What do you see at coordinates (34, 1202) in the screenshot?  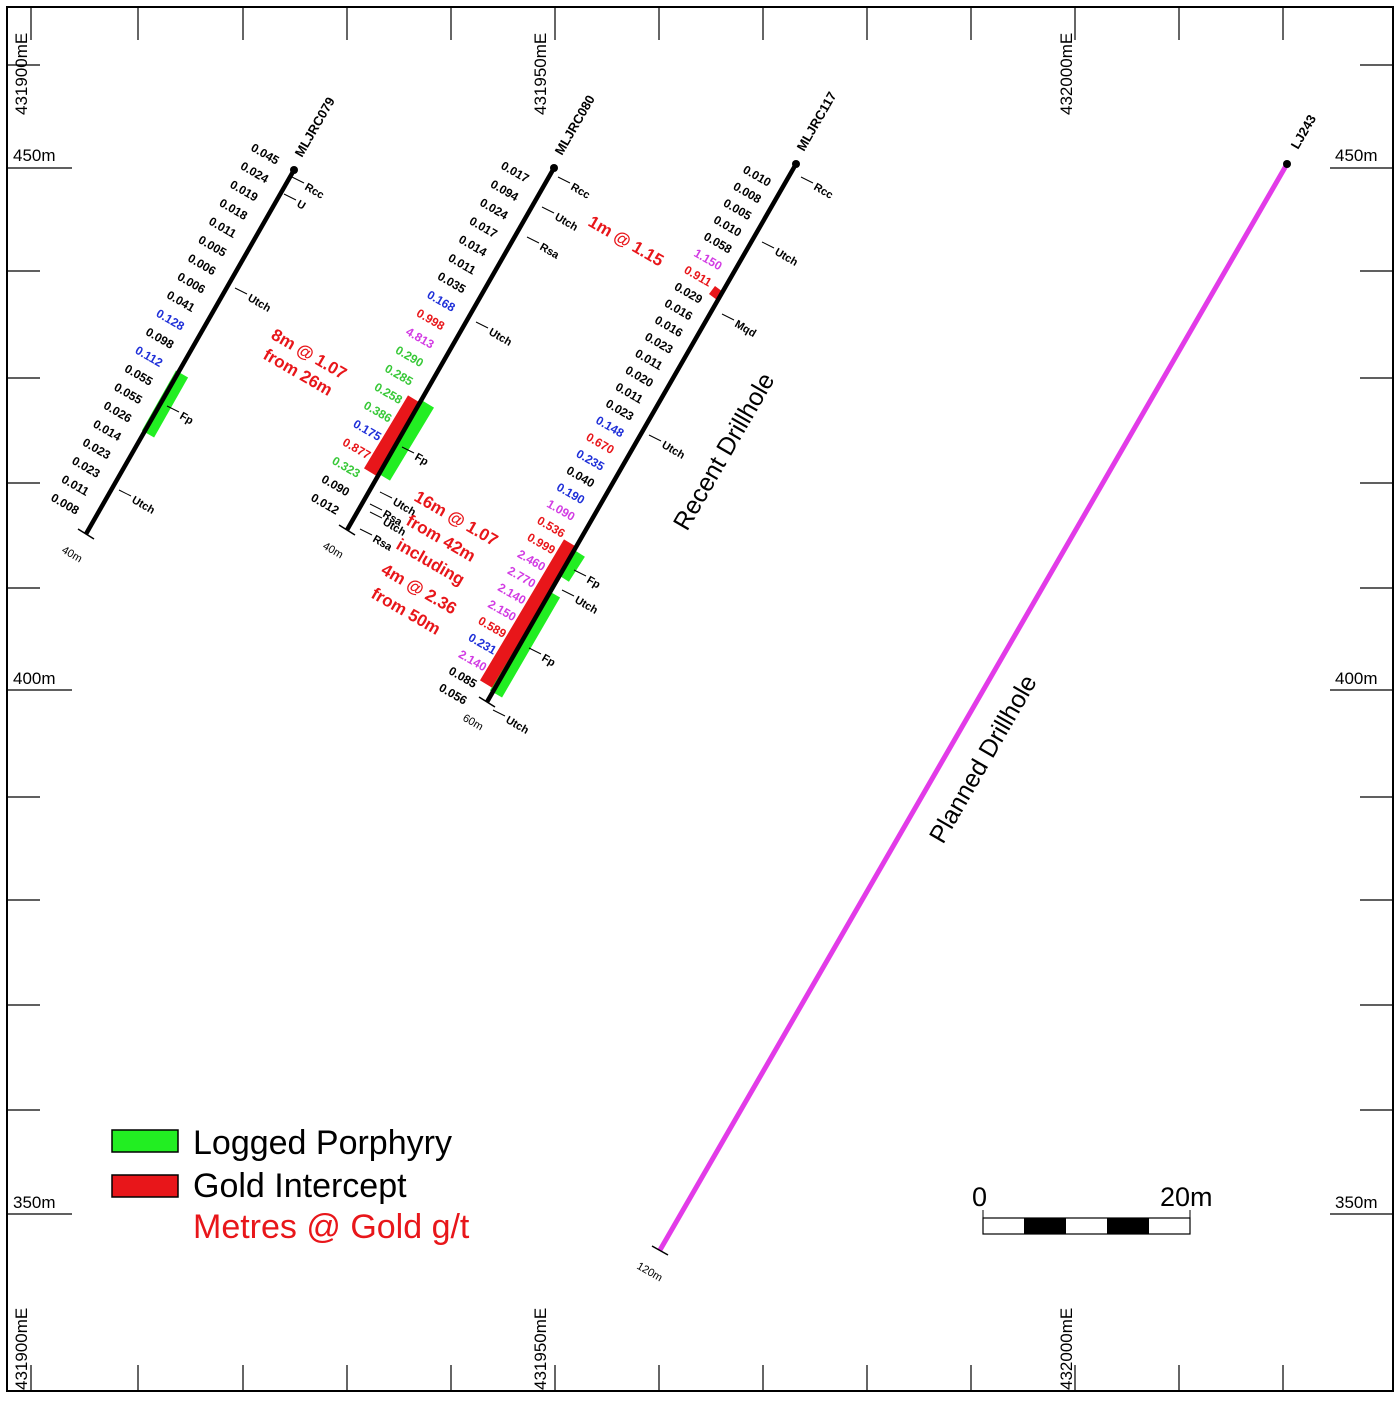 I see `elevation-label-left-350: 350m` at bounding box center [34, 1202].